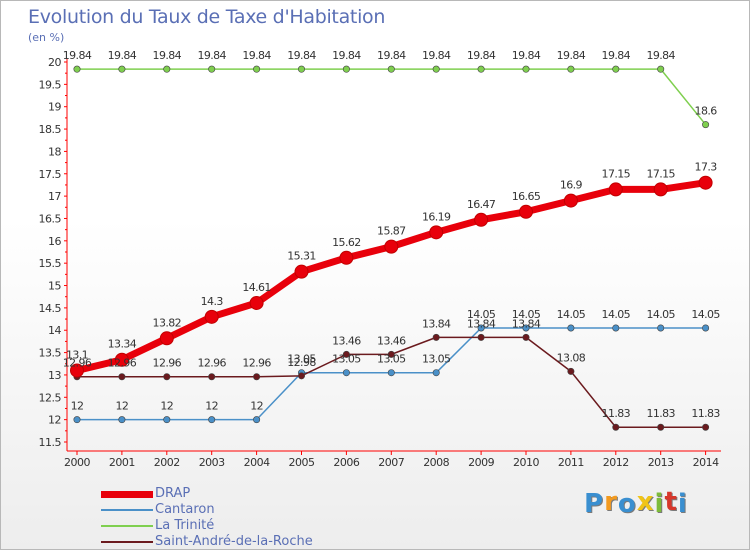 The image size is (750, 551). What do you see at coordinates (185, 509) in the screenshot?
I see `legend-label-cantaron: Cantaron` at bounding box center [185, 509].